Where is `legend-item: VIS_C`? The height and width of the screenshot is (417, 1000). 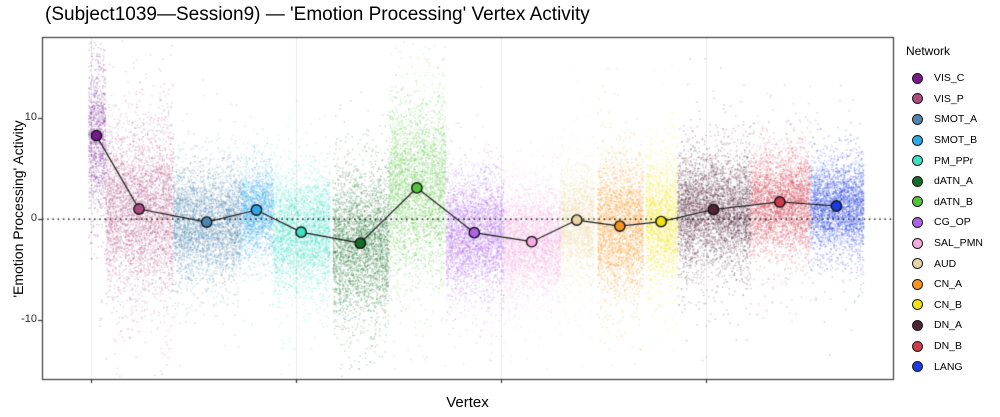 legend-item: VIS_C is located at coordinates (944, 78).